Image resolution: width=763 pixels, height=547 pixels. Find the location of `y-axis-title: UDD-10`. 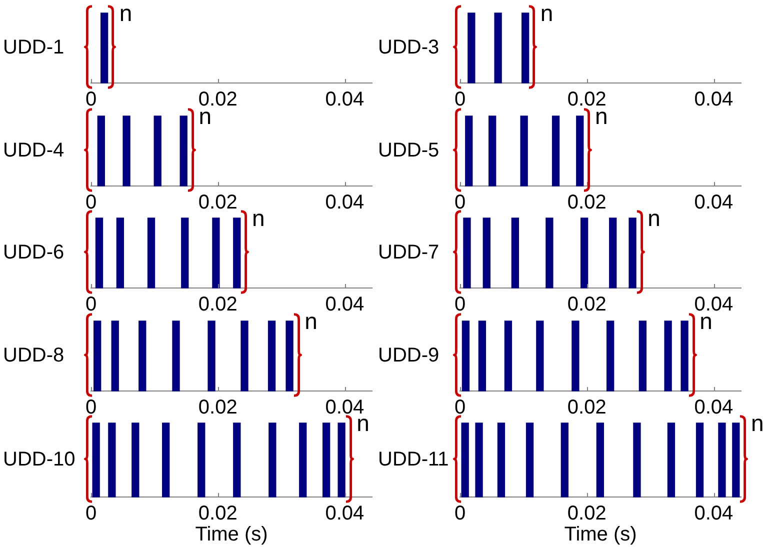

y-axis-title: UDD-10 is located at coordinates (39, 459).